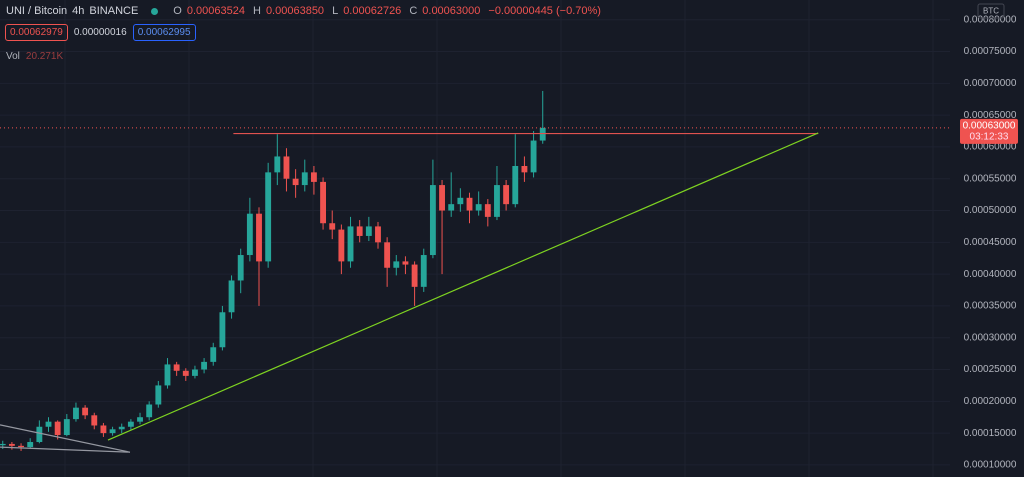 This screenshot has width=1024, height=477. Describe the element at coordinates (78, 11) in the screenshot. I see `interval: 4h` at that location.